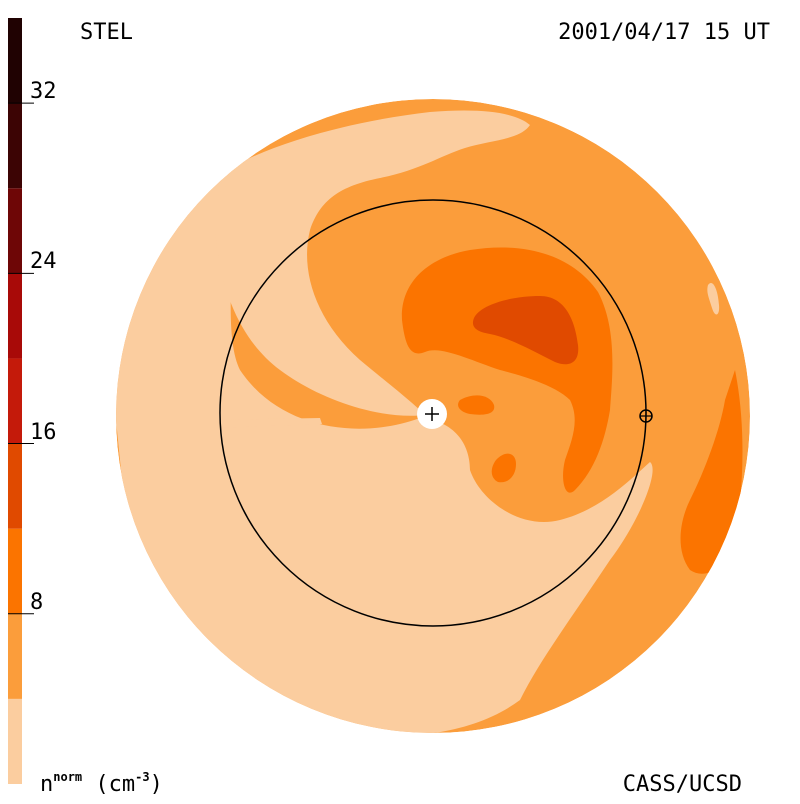 This screenshot has width=800, height=804. What do you see at coordinates (682, 784) in the screenshot?
I see `credit-label: CASS/UCSD` at bounding box center [682, 784].